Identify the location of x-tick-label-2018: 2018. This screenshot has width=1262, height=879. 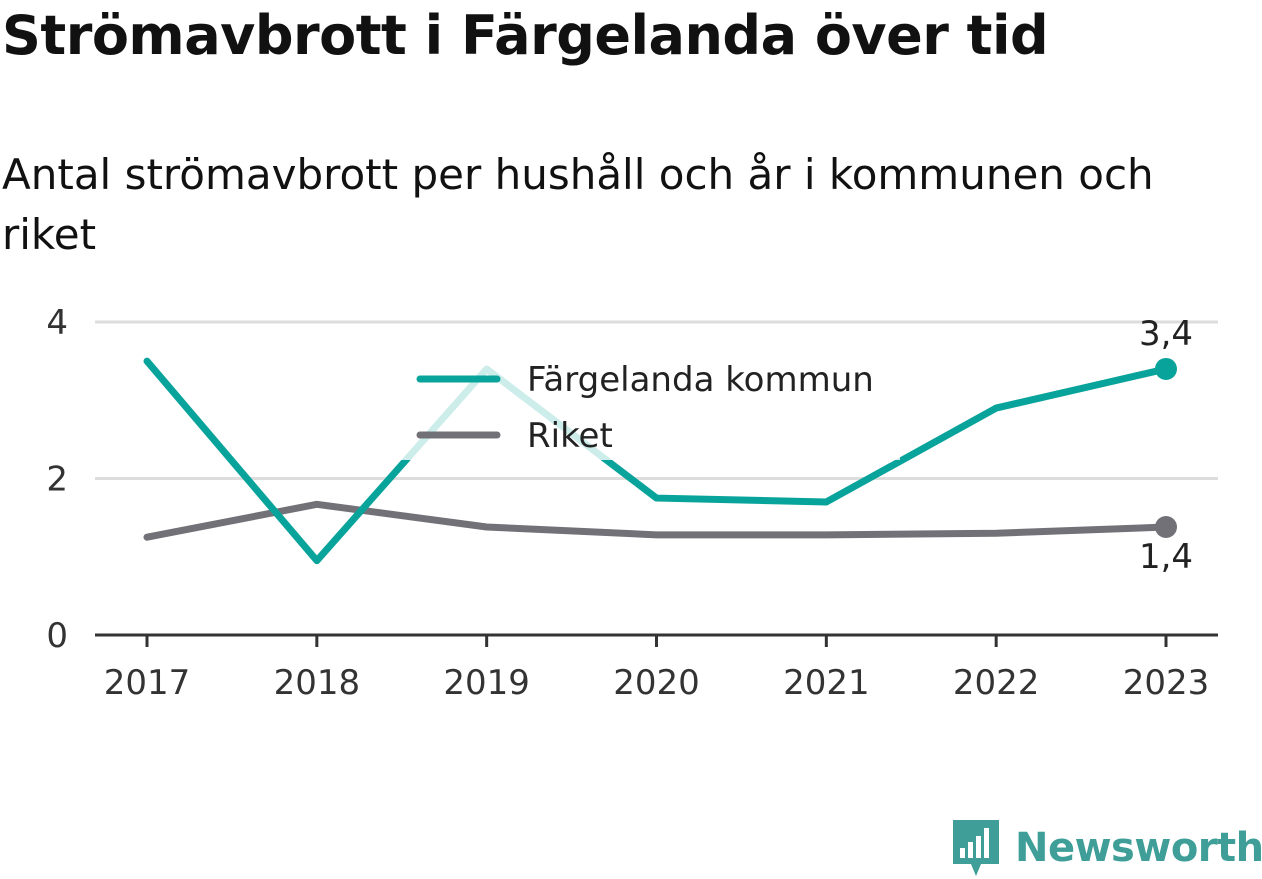
(317, 683).